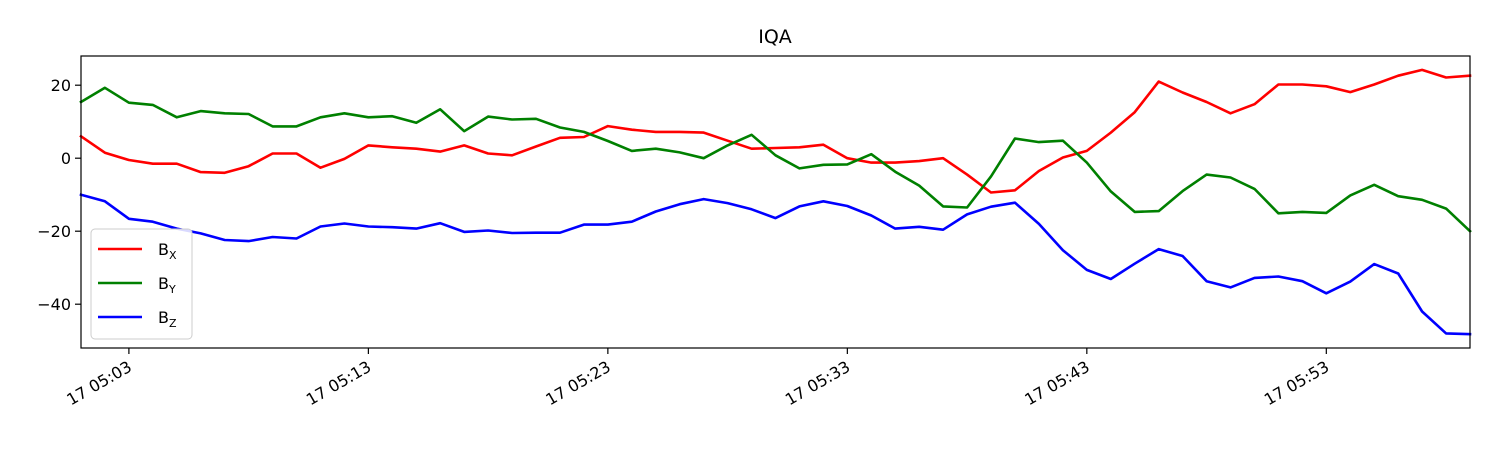 This screenshot has height=450, width=1500. Describe the element at coordinates (54, 231) in the screenshot. I see `y-tick-label: −20` at that location.